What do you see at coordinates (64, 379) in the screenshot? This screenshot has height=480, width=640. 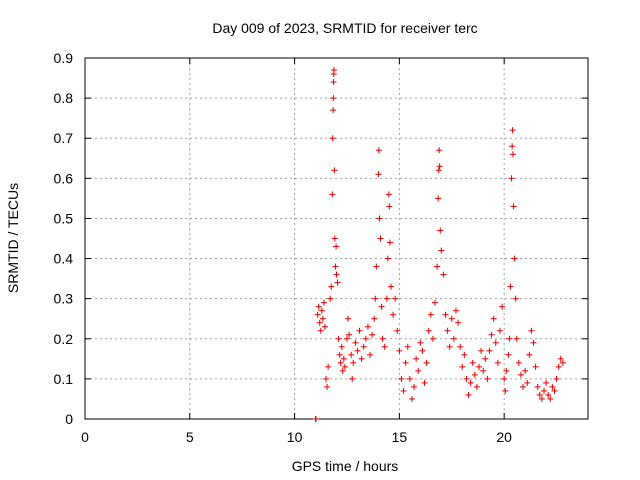 I see `y-tick-label: 0.1` at bounding box center [64, 379].